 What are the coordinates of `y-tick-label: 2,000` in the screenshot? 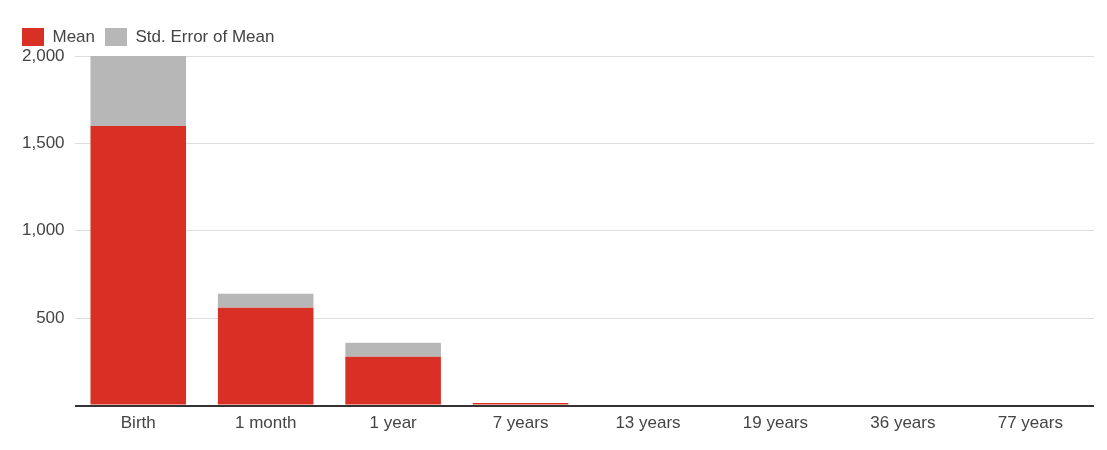 It's located at (43, 55).